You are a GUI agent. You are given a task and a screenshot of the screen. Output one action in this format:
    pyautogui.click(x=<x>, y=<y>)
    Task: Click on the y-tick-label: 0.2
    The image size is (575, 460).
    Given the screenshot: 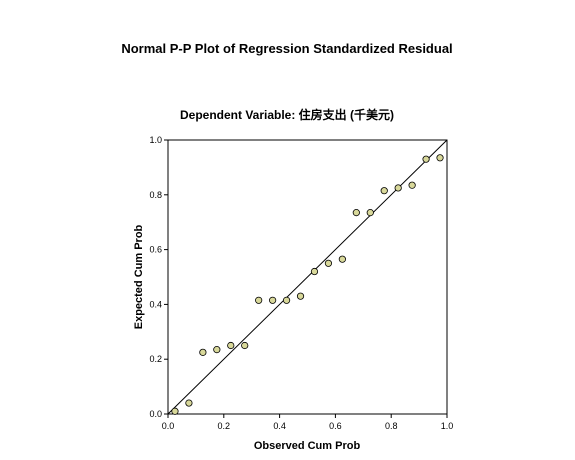 What is the action you would take?
    pyautogui.click(x=155, y=359)
    